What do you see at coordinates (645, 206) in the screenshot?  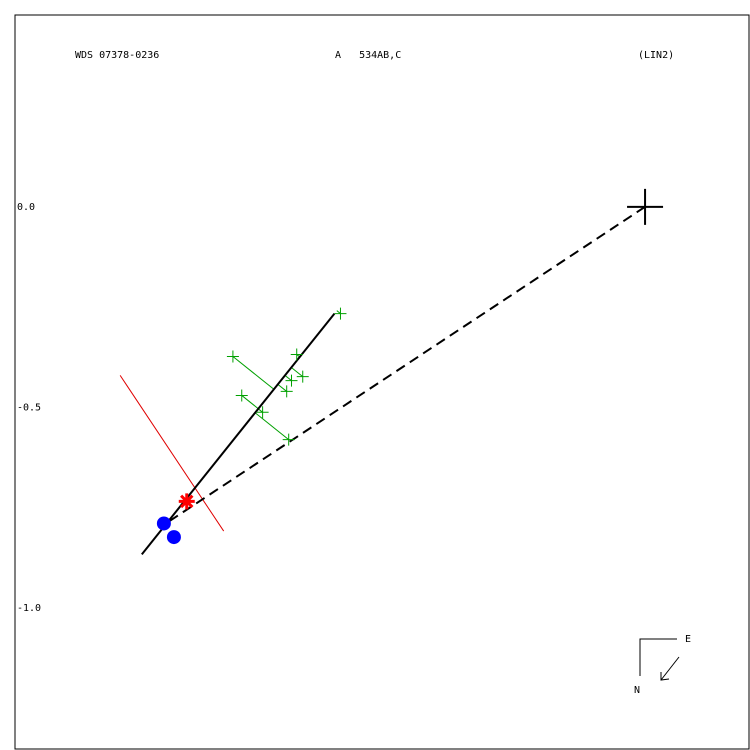 I see `primary-star` at bounding box center [645, 206].